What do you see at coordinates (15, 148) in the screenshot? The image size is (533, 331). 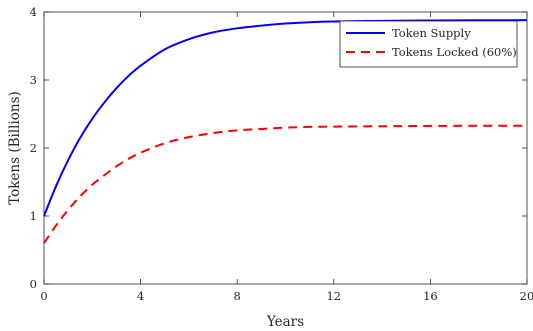 I see `y-axis-label: Tokens (Billions)` at bounding box center [15, 148].